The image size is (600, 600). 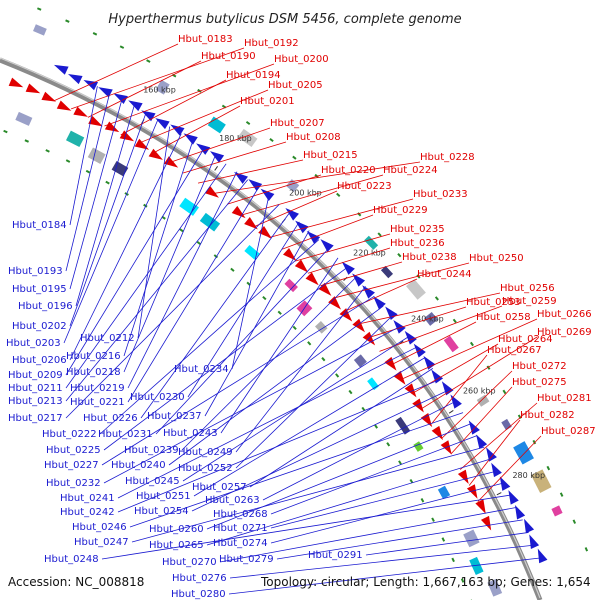 What do you see at coordinates (189, 562) in the screenshot?
I see `reverse-gene-label: Hbut_0270` at bounding box center [189, 562].